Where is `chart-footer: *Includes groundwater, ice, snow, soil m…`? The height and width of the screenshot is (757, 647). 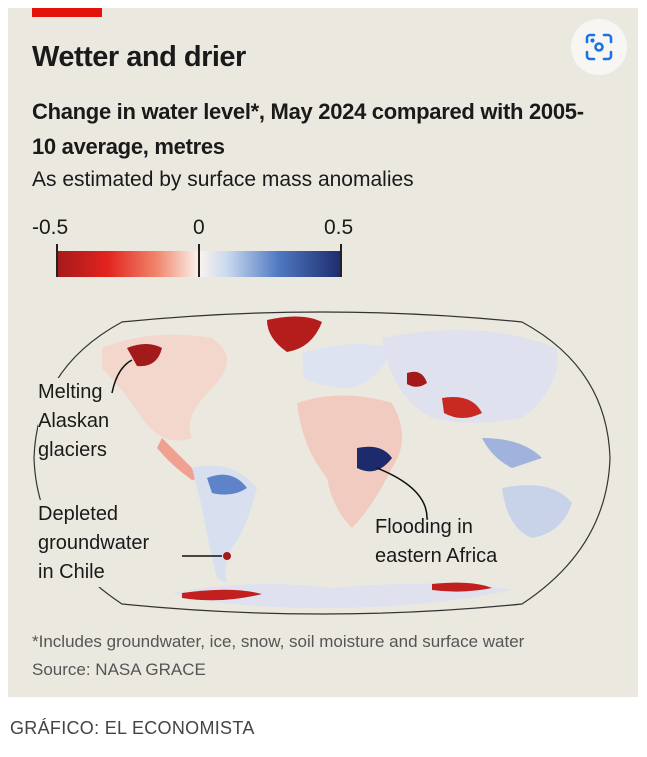 chart-footer: *Includes groundwater, ice, snow, soil m… is located at coordinates (278, 656).